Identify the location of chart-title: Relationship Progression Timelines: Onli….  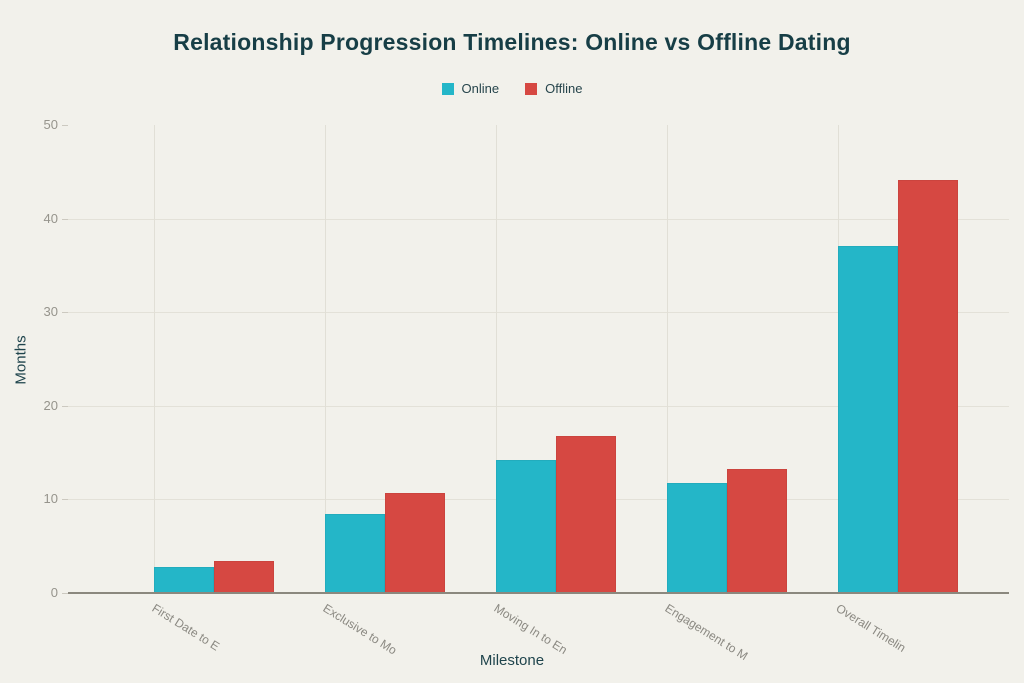
(512, 42).